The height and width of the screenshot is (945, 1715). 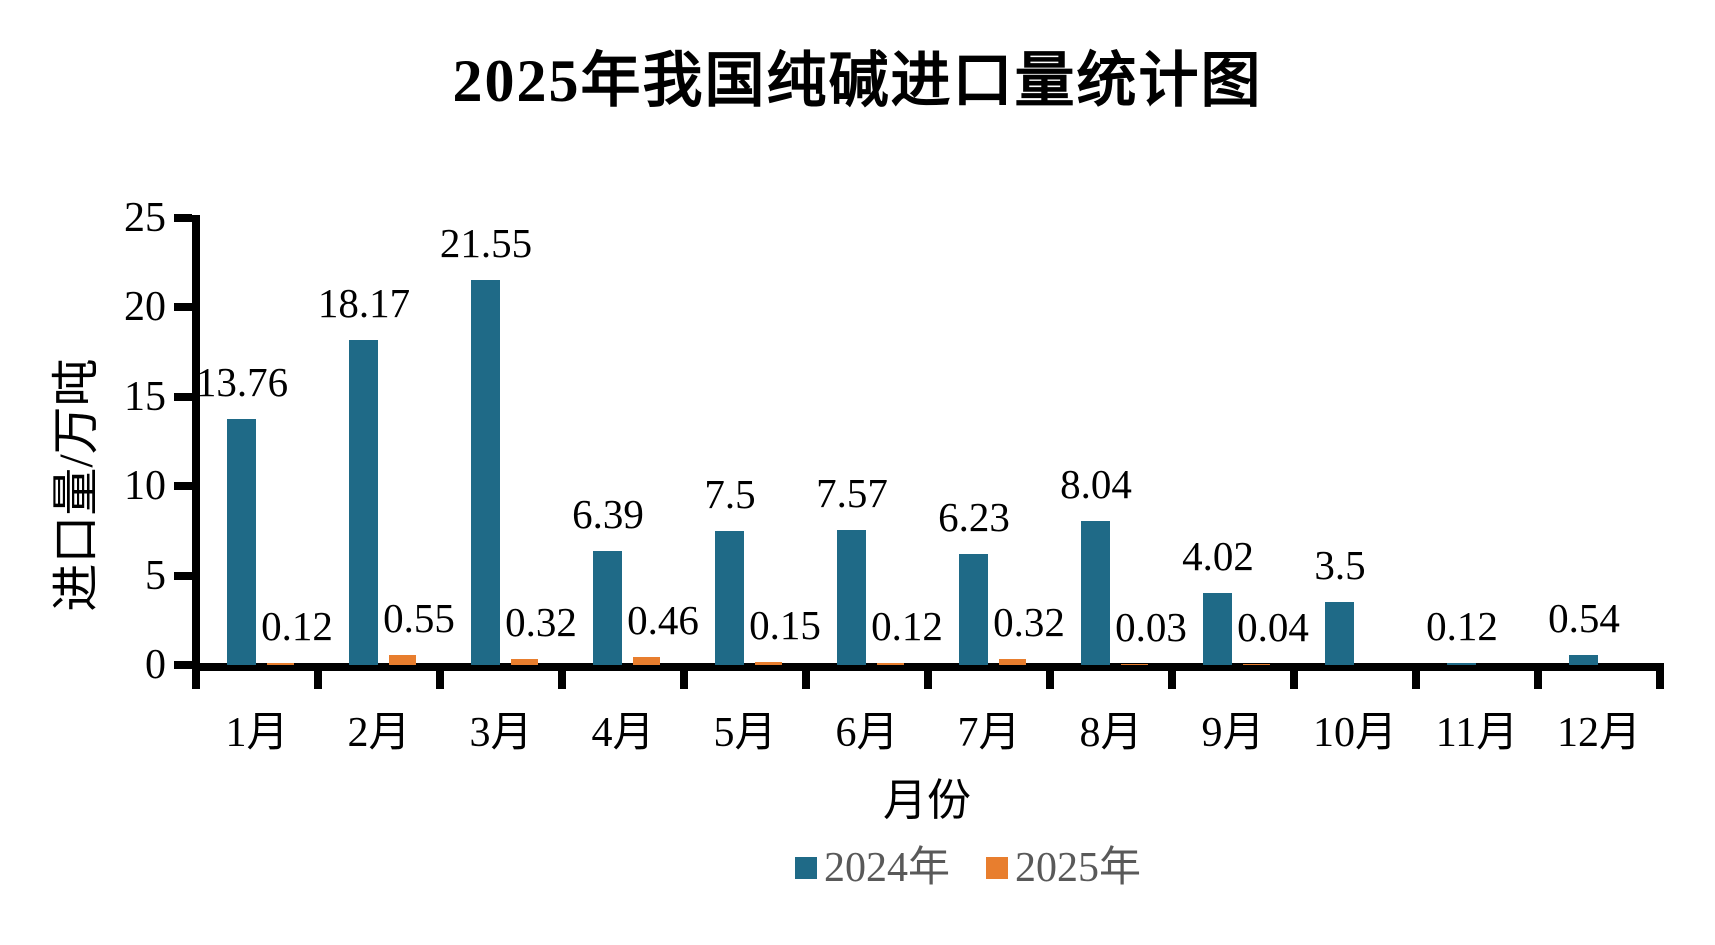 What do you see at coordinates (364, 303) in the screenshot?
I see `bar-label-2024年: 18.17` at bounding box center [364, 303].